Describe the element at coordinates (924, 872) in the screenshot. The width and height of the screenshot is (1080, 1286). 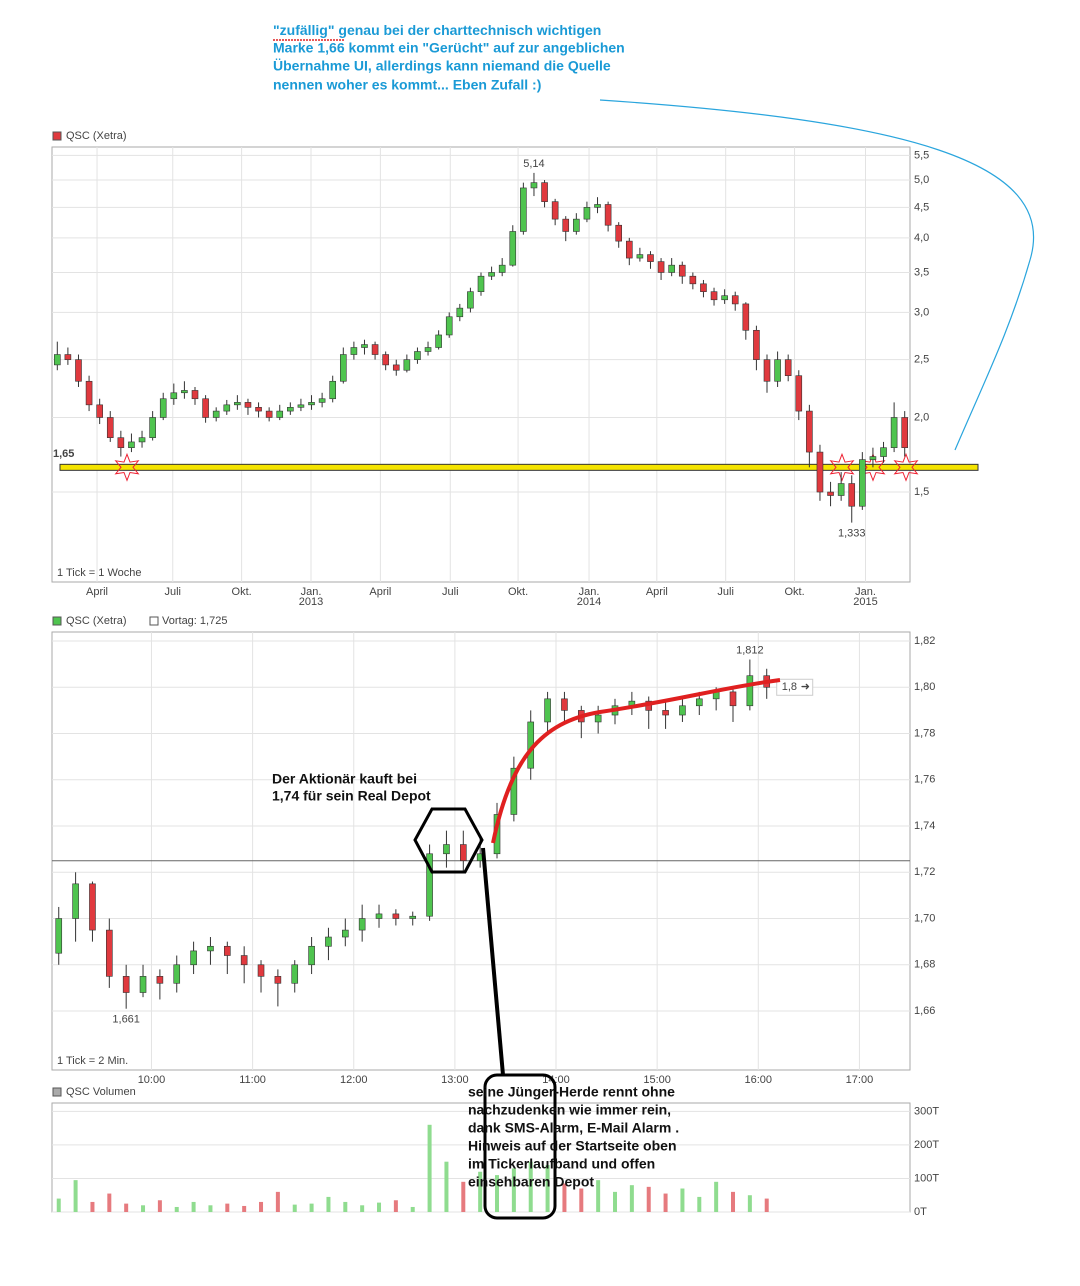
I see `y-tick-label: 1,72` at that location.